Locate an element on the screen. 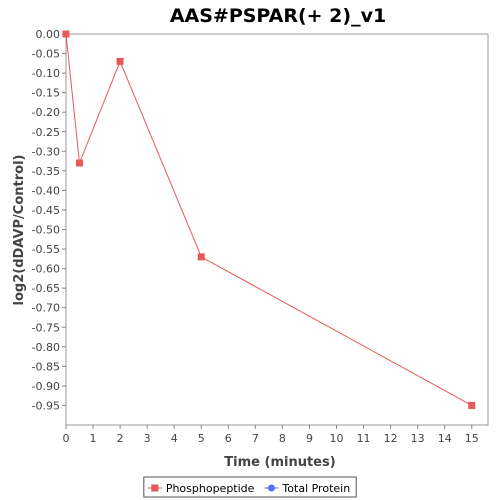  y-tick-label: -0.50 is located at coordinates (46, 230).